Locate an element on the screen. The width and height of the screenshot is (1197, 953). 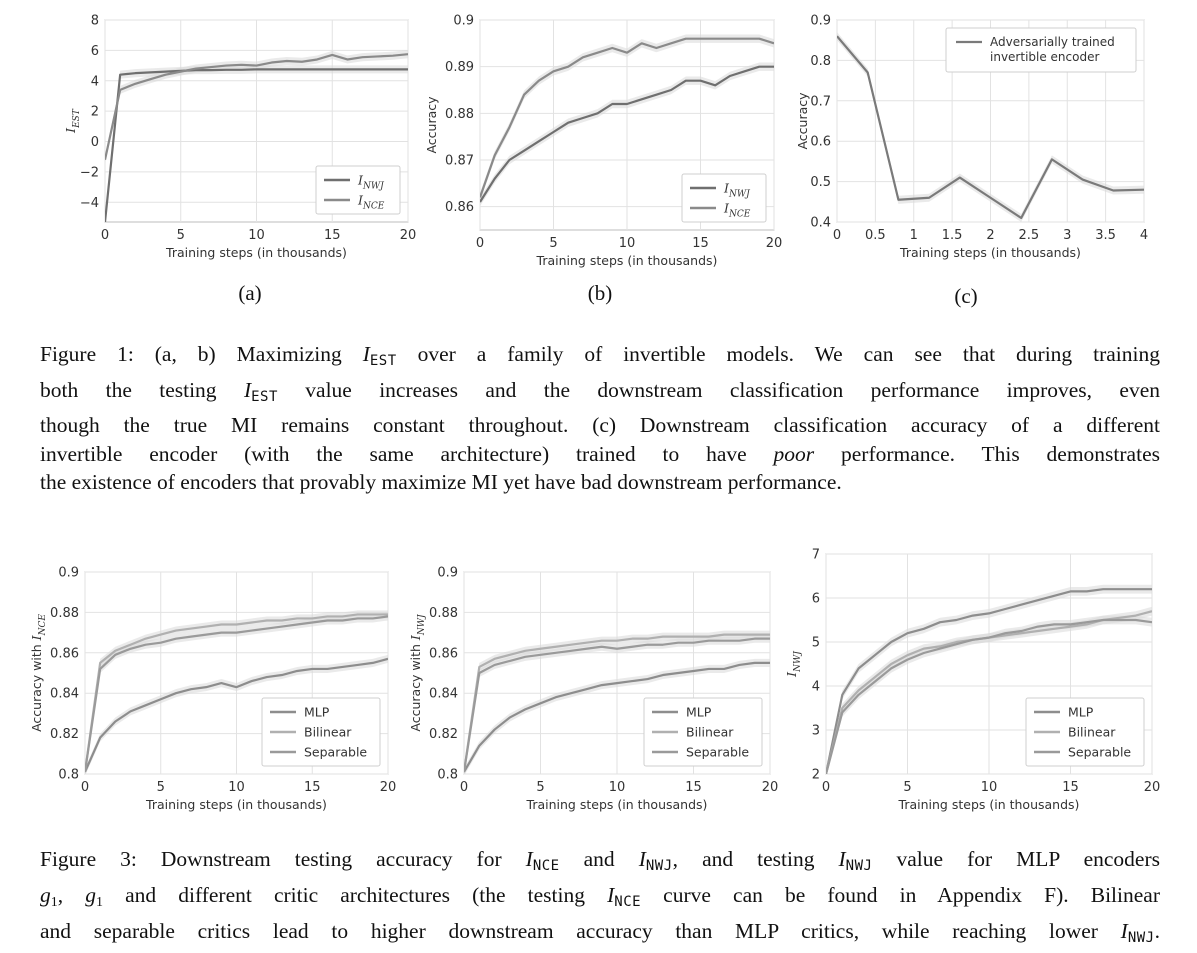
subcaption-c: (c) is located at coordinates (966, 296).